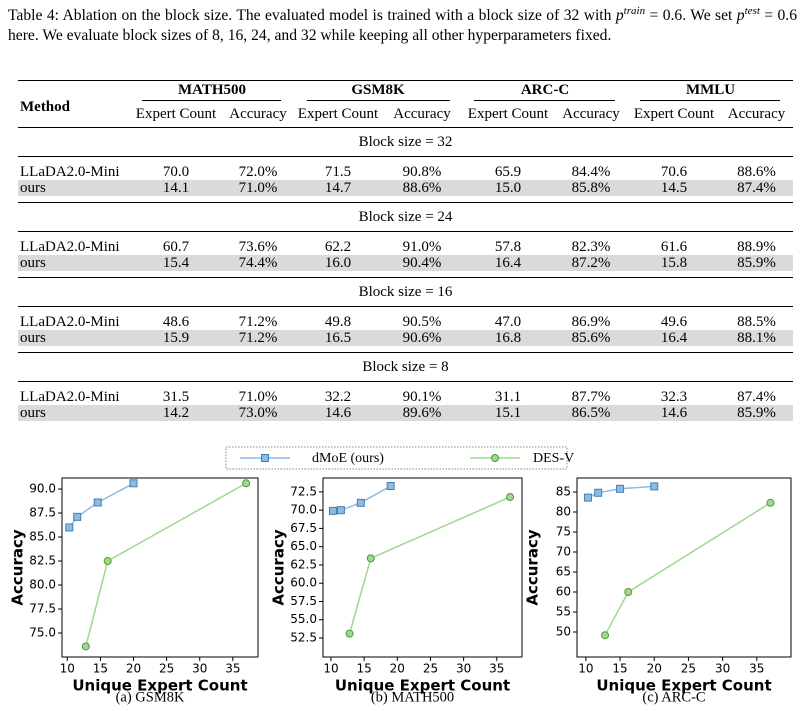 The width and height of the screenshot is (805, 711). I want to click on section-row: Block size = 16, so click(406, 292).